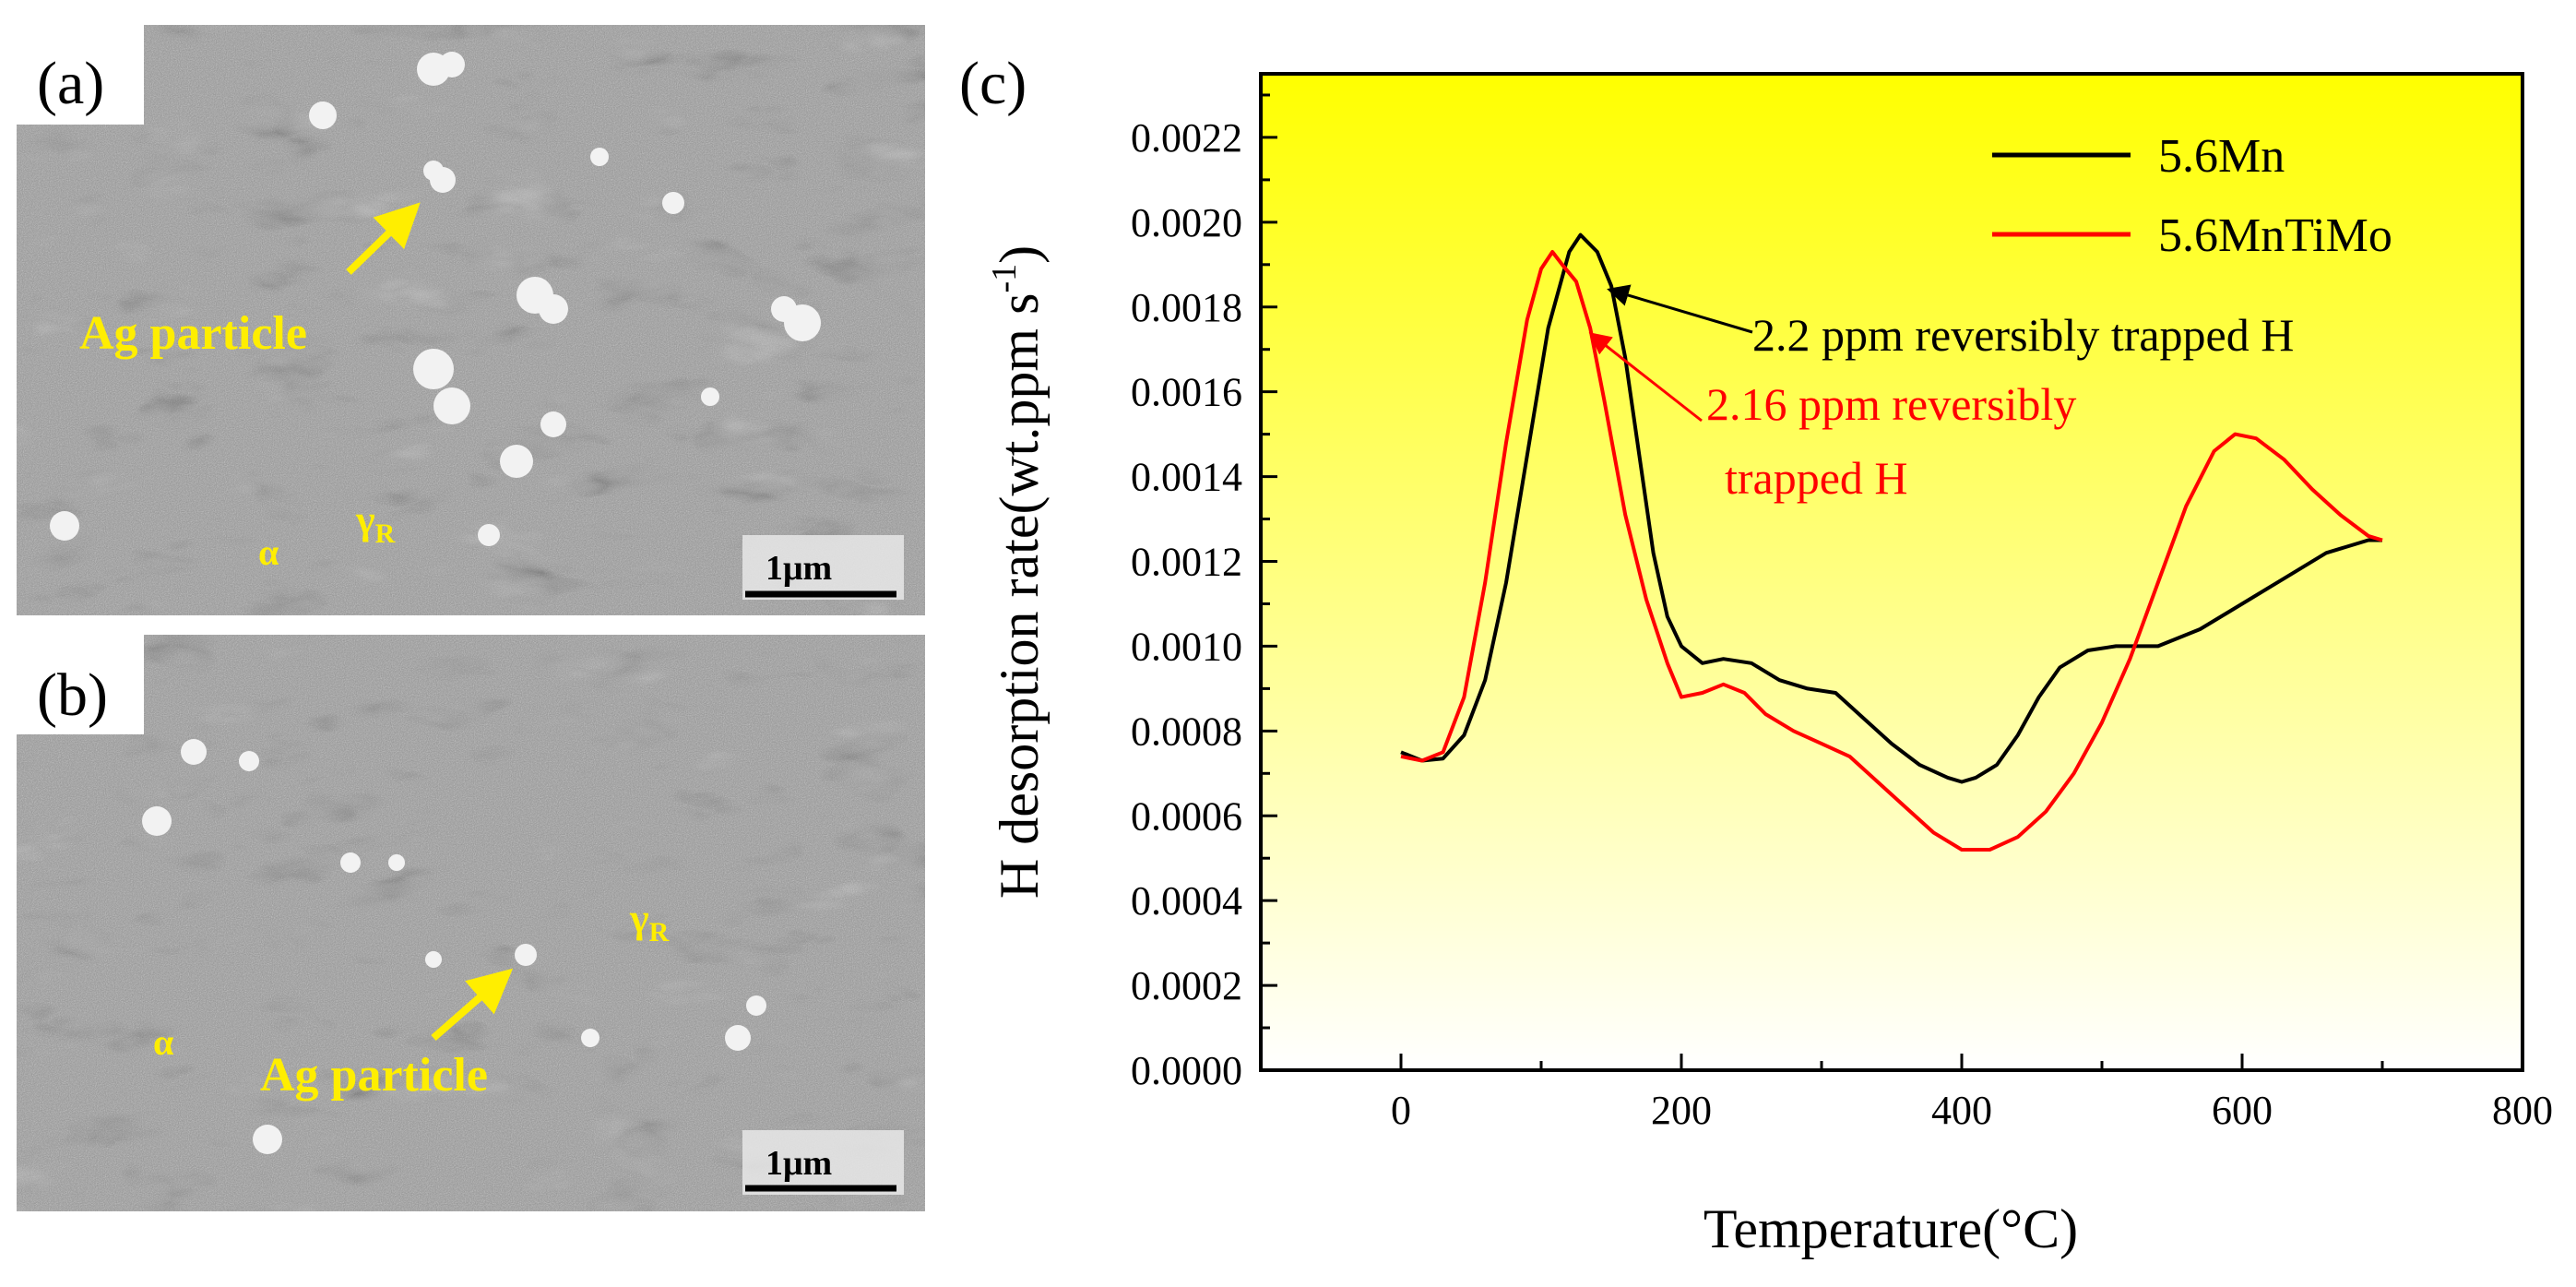  I want to click on x-tick-label: 200, so click(1682, 1111).